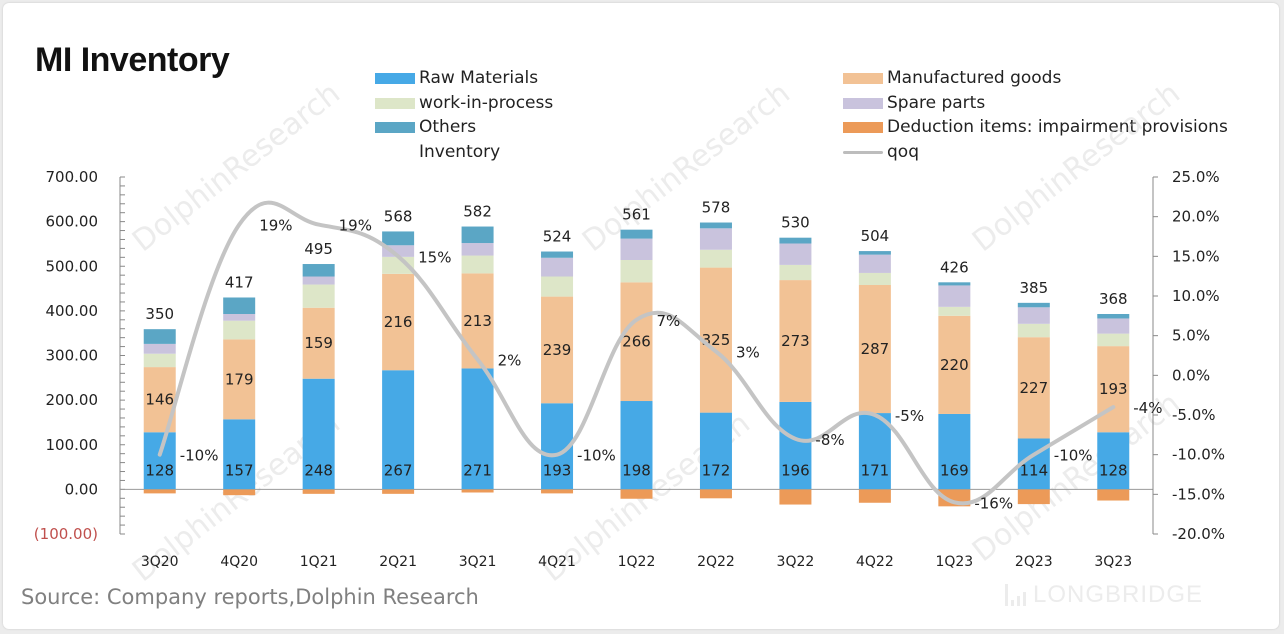 This screenshot has height=634, width=1284. I want to click on x-axis-tick-label: 1Q22, so click(637, 562).